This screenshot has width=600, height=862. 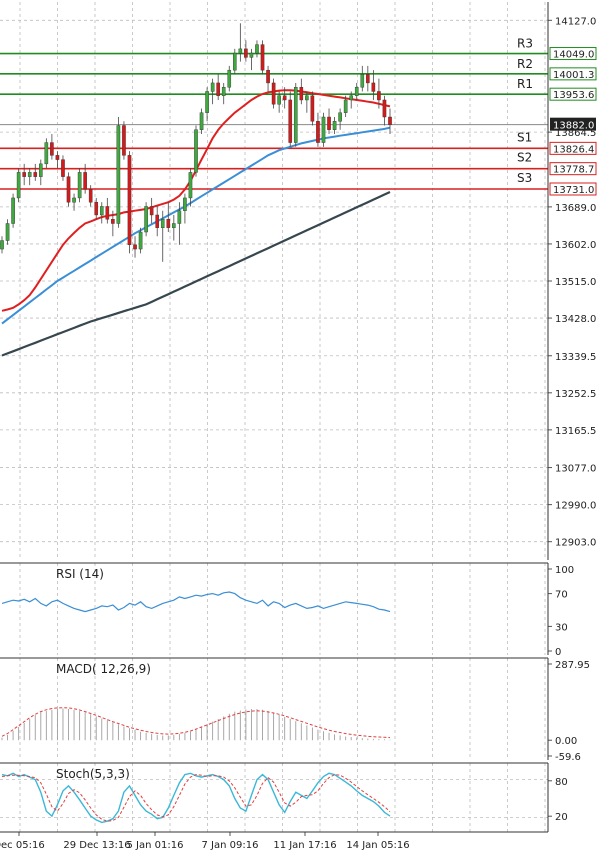 I want to click on level-badge-r2, so click(x=573, y=74).